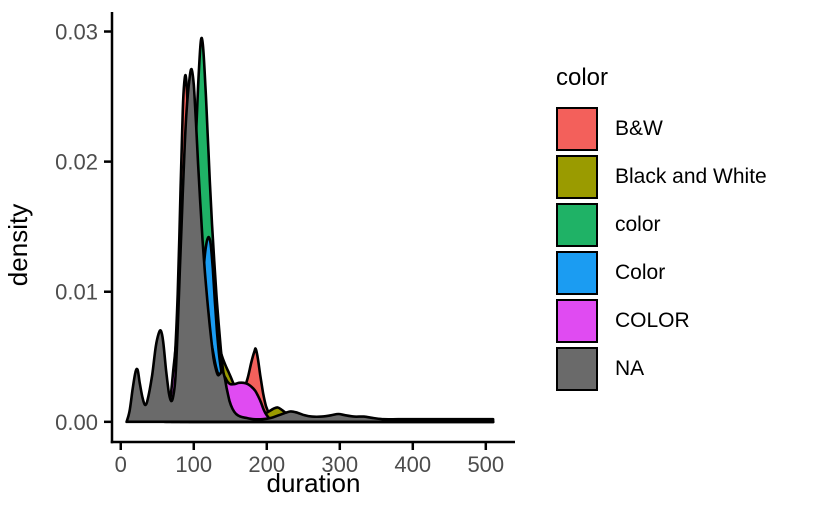 The width and height of the screenshot is (816, 528). I want to click on legend-item-label: B&W, so click(639, 128).